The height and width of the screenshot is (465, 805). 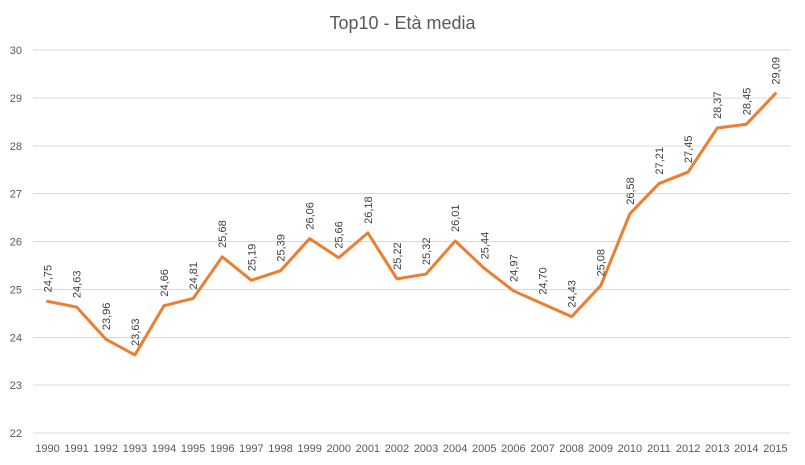 I want to click on x-tick-label: 1995, so click(x=193, y=449).